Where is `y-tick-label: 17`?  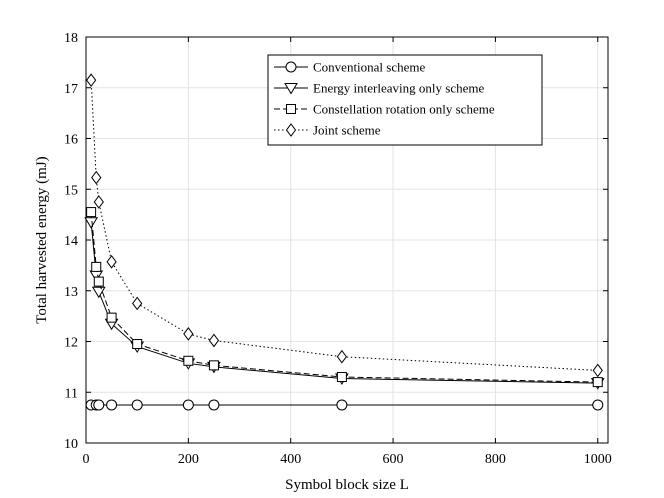 y-tick-label: 17 is located at coordinates (71, 89).